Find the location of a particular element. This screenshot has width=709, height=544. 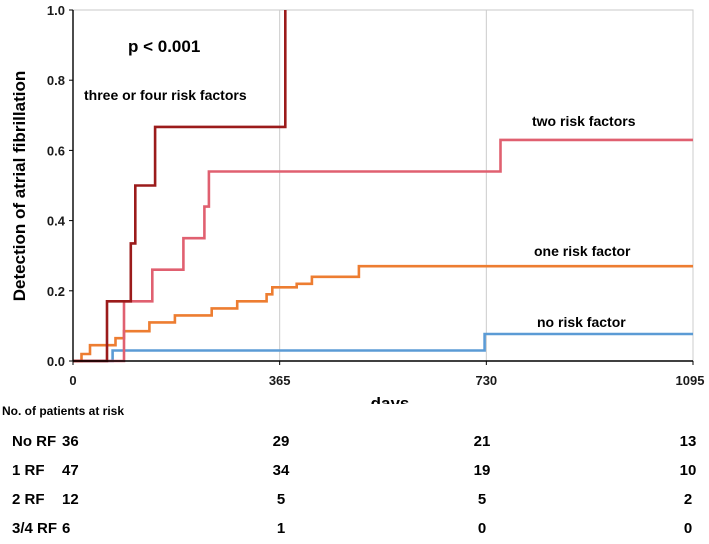

x-tick-labels: 0 365 730 1095 is located at coordinates (386, 374).